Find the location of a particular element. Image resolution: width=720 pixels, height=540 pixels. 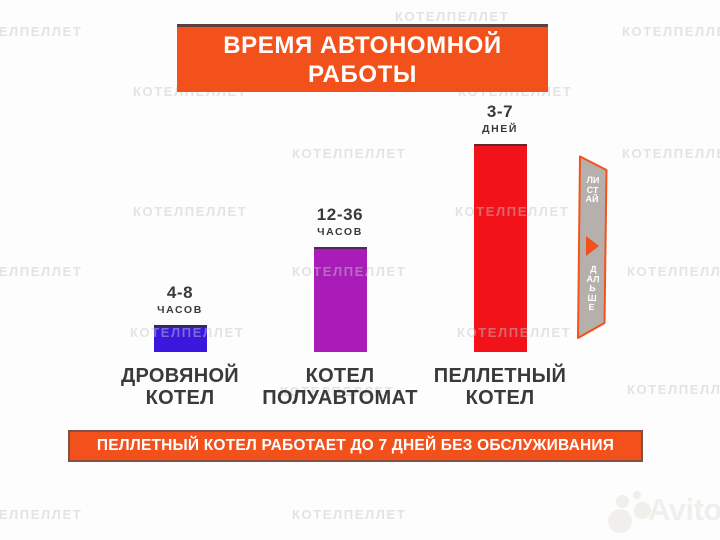

bar-wood-boiler is located at coordinates (180, 338).